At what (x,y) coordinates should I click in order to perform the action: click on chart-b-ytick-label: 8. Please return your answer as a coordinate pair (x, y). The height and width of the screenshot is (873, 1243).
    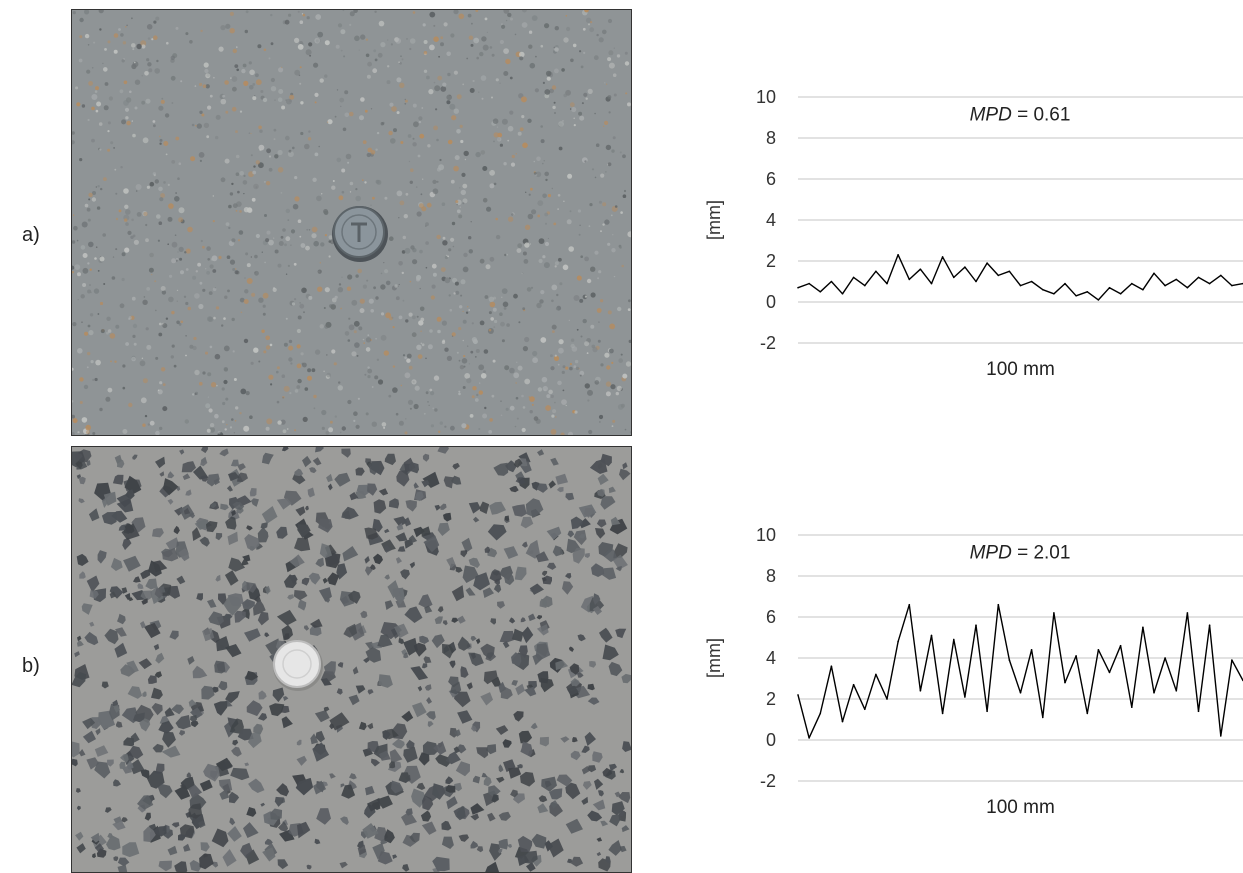
    Looking at the image, I should click on (771, 576).